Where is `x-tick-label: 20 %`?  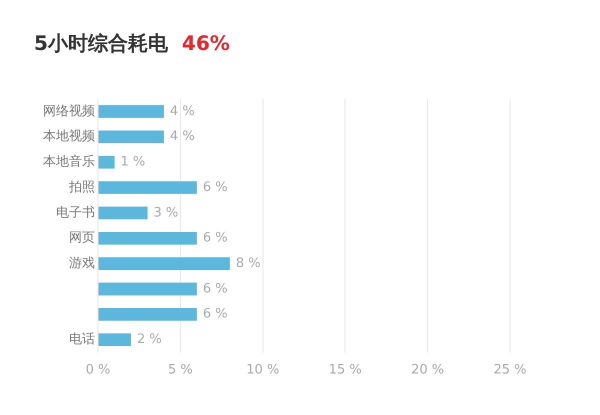 x-tick-label: 20 % is located at coordinates (427, 370).